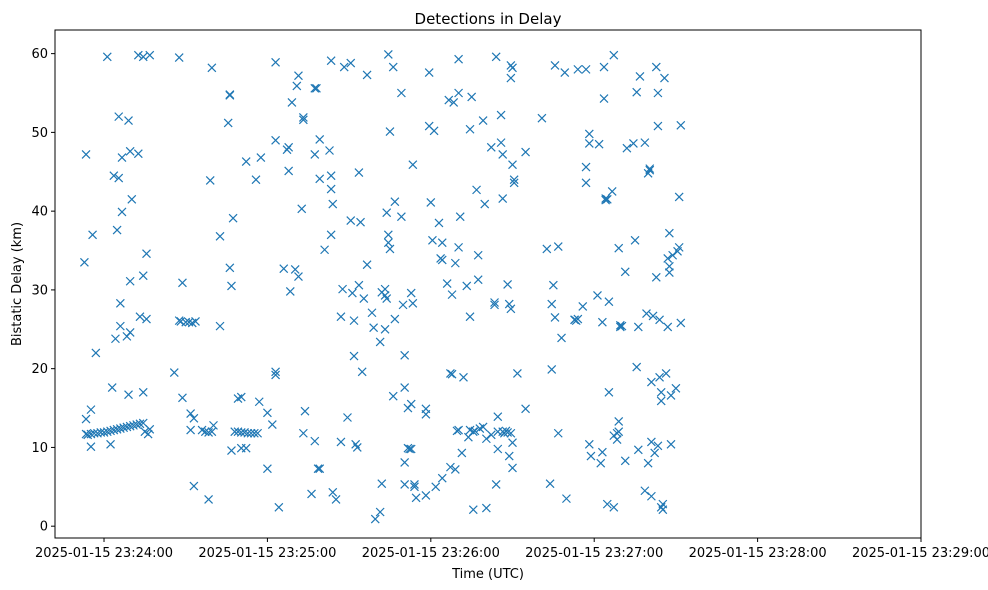  Describe the element at coordinates (44, 527) in the screenshot. I see `y-tick-label: 0` at that location.